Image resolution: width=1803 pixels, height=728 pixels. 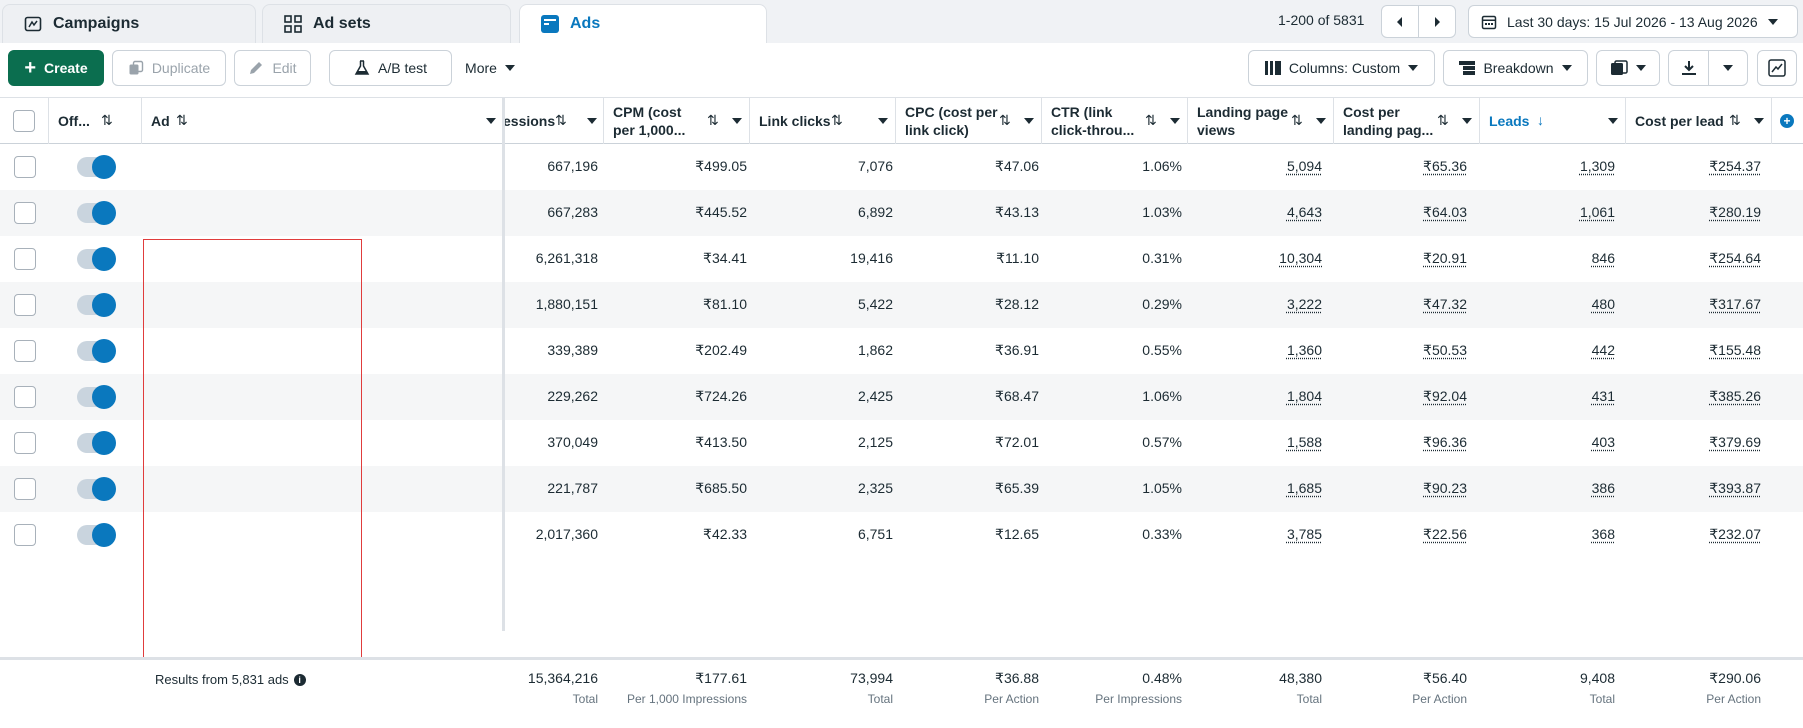 What do you see at coordinates (1515, 68) in the screenshot?
I see `breakdown-button: Breakdown` at bounding box center [1515, 68].